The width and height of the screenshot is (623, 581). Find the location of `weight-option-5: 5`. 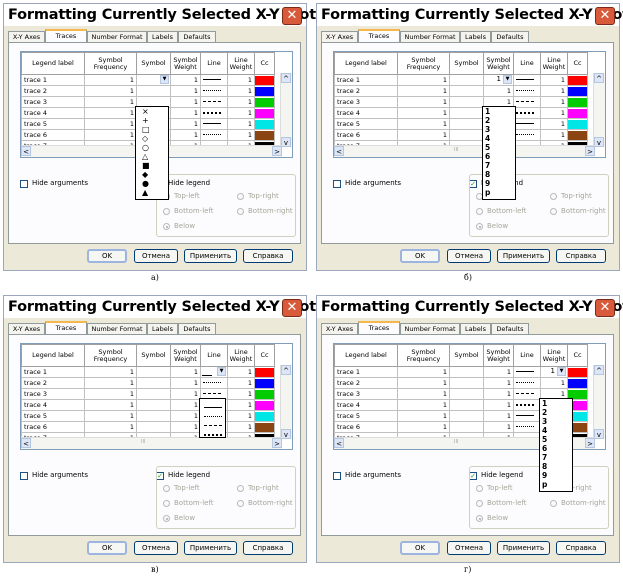

weight-option-5: 5 is located at coordinates (488, 147).